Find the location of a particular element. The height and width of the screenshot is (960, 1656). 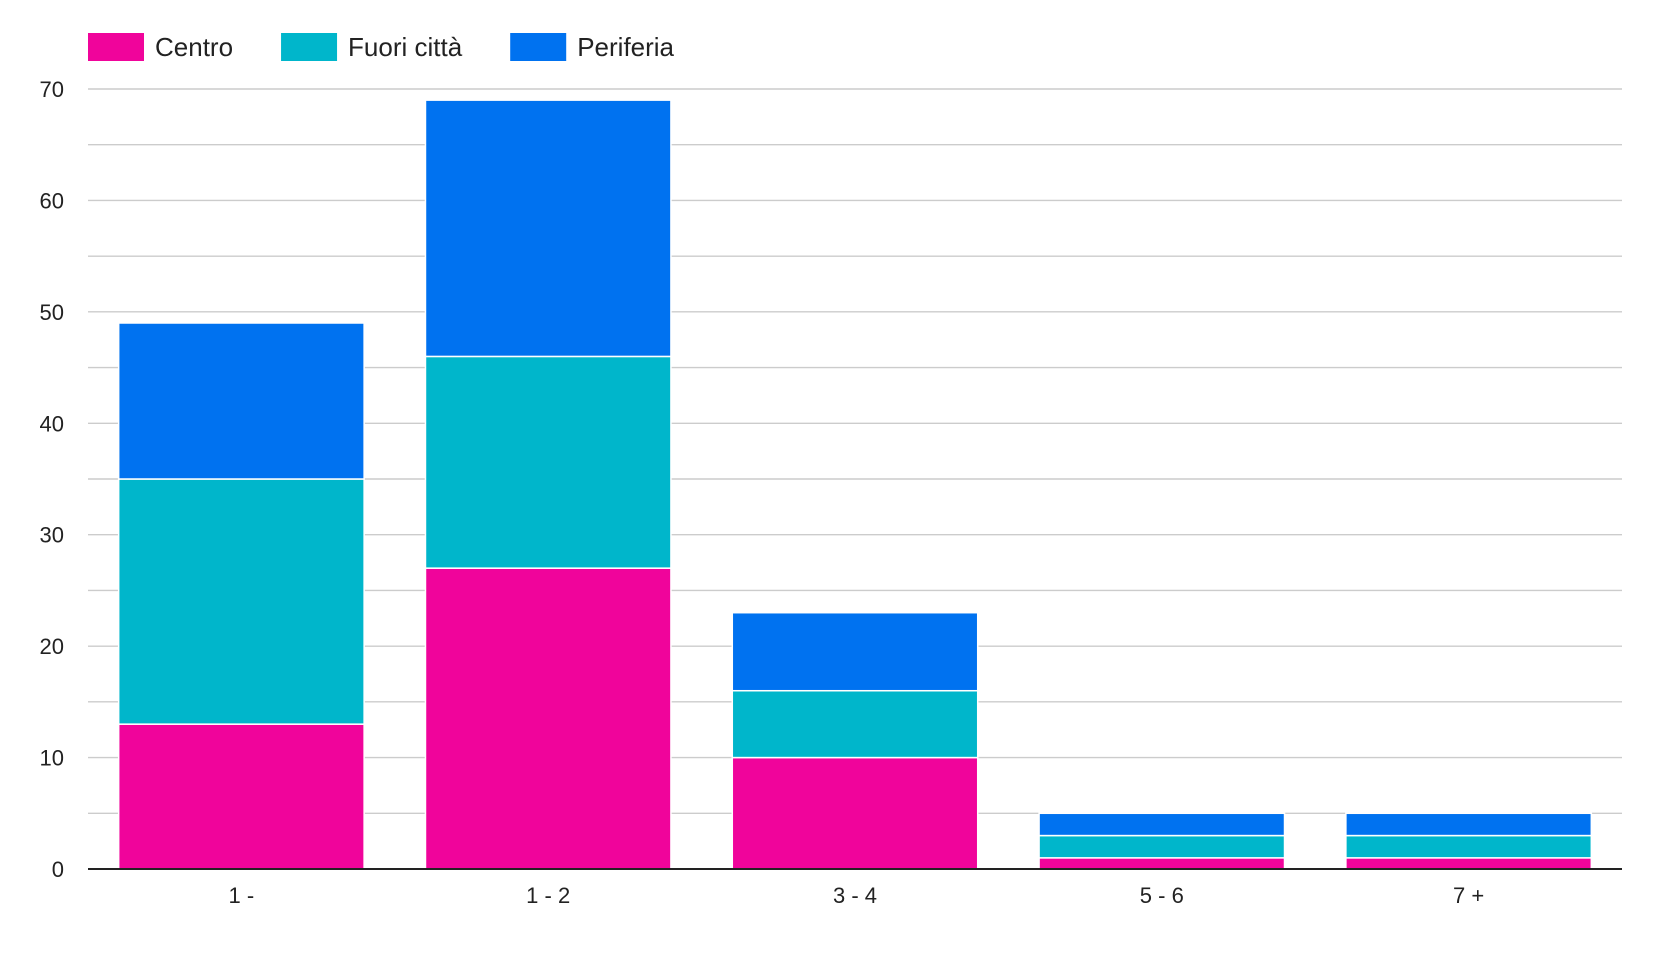

y-tick-label: 70 is located at coordinates (52, 89).